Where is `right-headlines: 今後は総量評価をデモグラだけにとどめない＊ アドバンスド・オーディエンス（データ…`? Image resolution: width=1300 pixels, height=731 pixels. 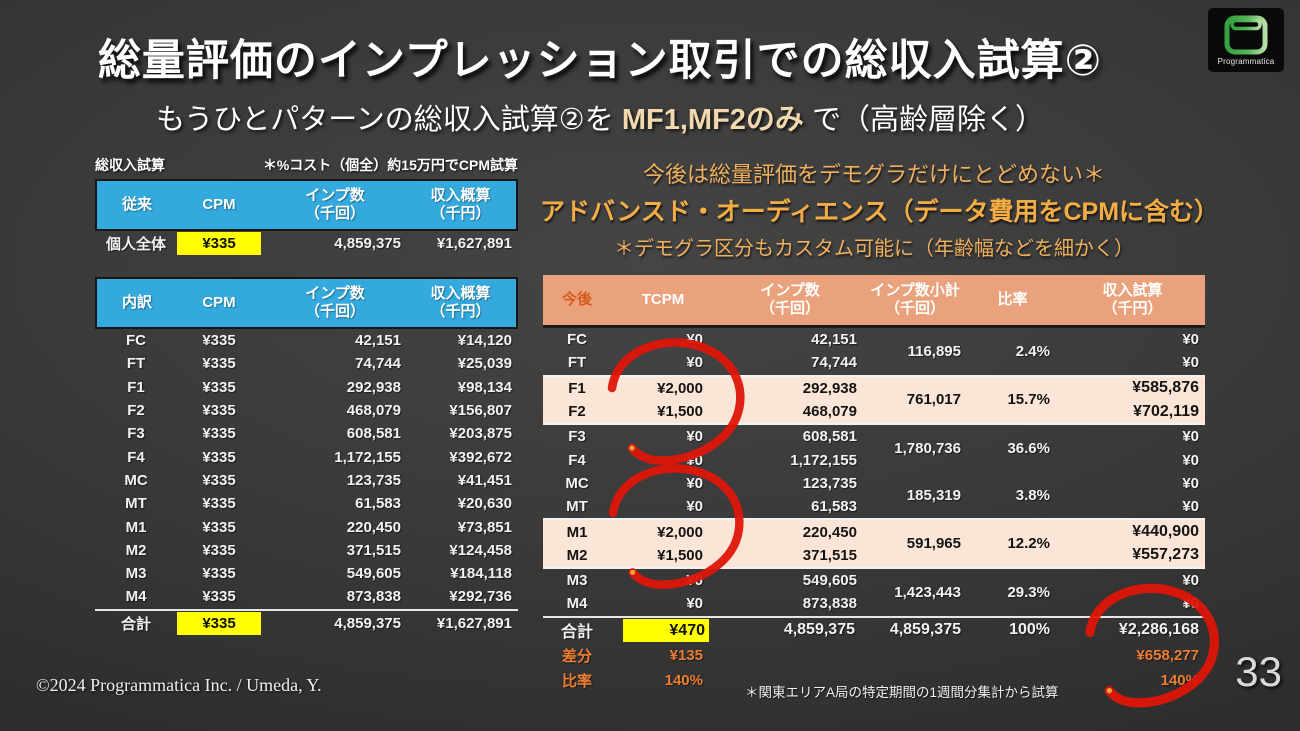
right-headlines: 今後は総量評価をデモグラだけにとどめない＊ アドバンスド・オーディエンス（データ… is located at coordinates (879, 209).